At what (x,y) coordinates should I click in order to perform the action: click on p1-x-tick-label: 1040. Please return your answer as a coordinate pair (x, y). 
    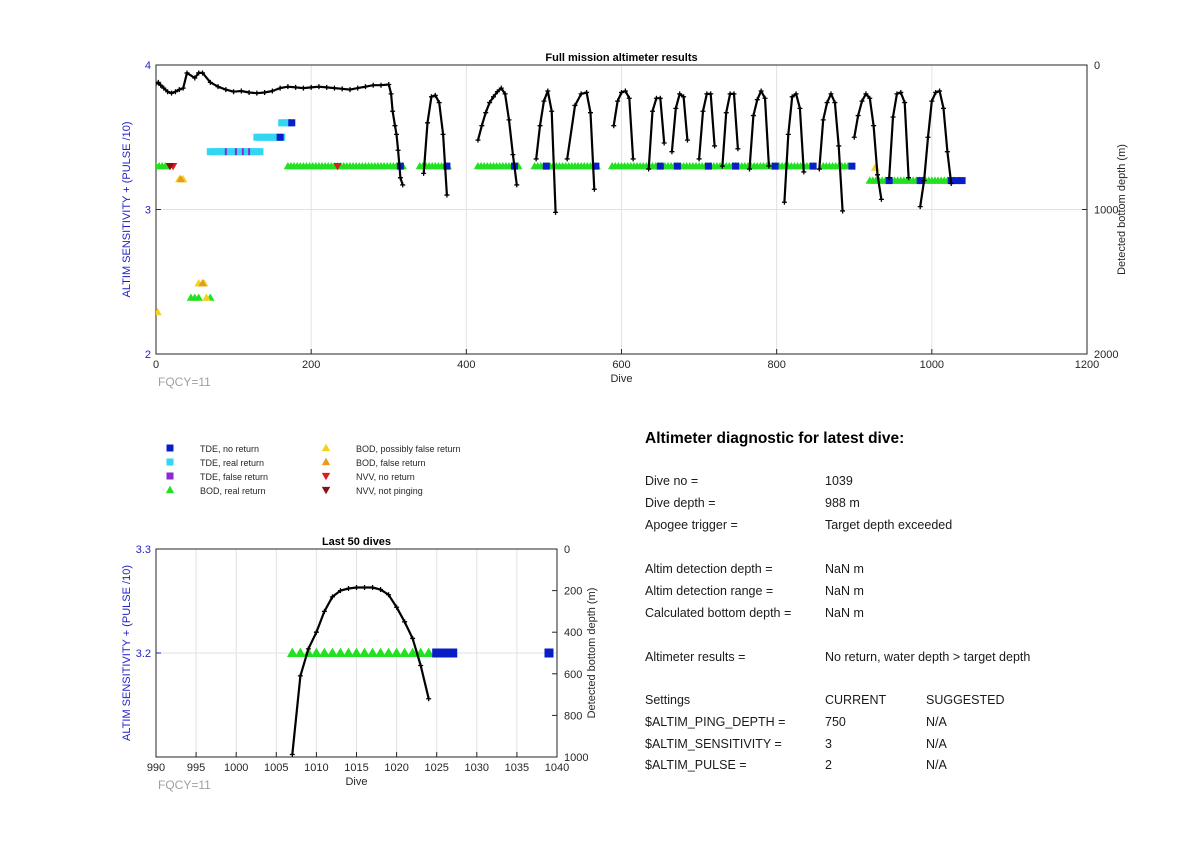
    Looking at the image, I should click on (557, 768).